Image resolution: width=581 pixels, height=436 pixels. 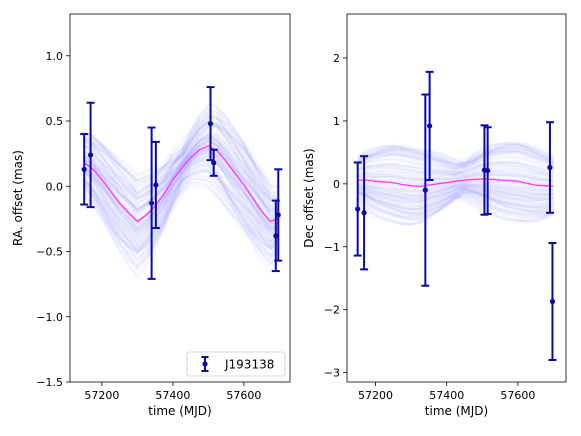 What do you see at coordinates (172, 395) in the screenshot?
I see `x-tick-label: 57400` at bounding box center [172, 395].